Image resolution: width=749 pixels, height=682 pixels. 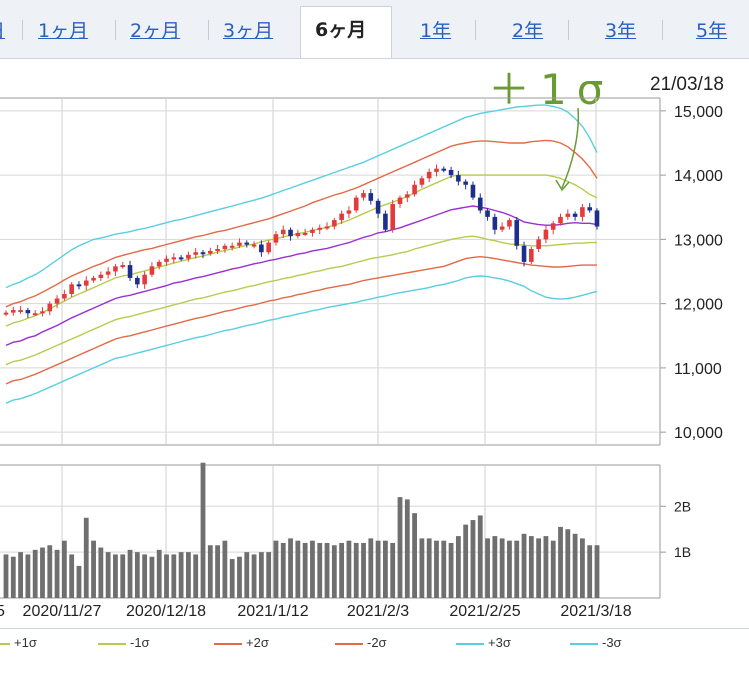 I want to click on tab-separator, so click(x=208, y=30).